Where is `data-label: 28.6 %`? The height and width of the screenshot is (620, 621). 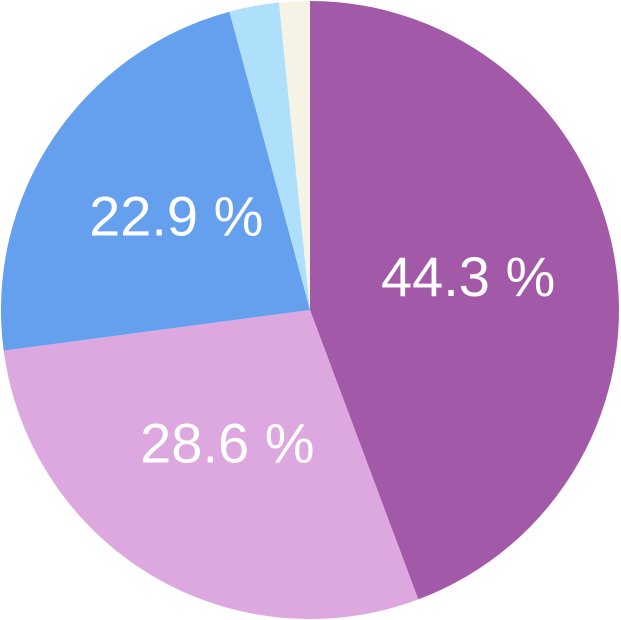 data-label: 28.6 % is located at coordinates (227, 443).